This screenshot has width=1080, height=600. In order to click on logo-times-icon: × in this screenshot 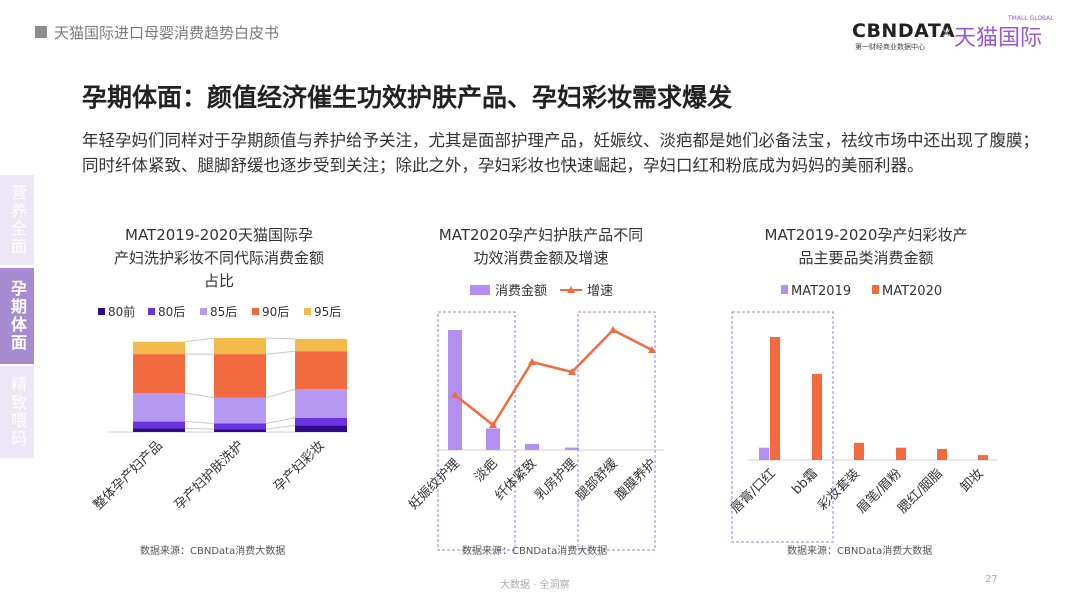, I will do `click(946, 33)`.